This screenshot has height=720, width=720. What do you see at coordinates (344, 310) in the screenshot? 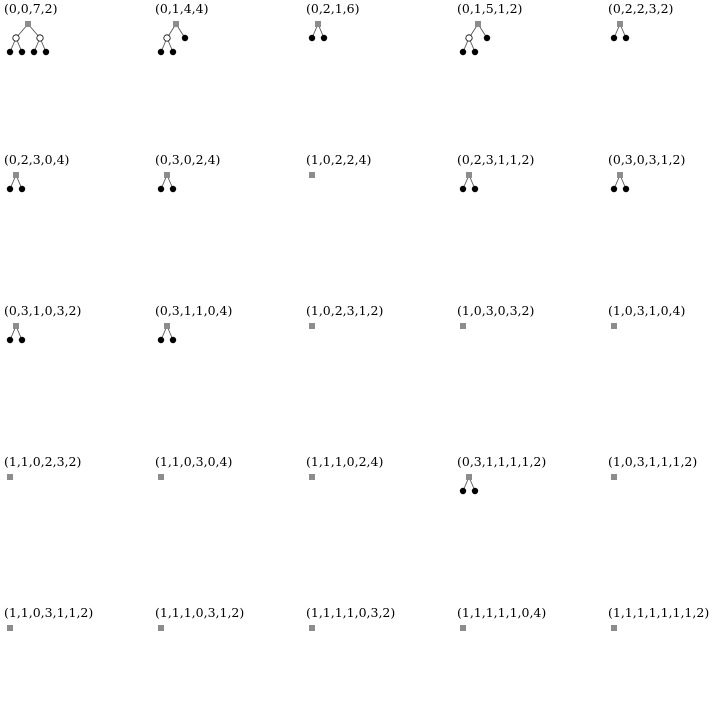
I see `tree-label: (1,0,2,3,1,2)` at bounding box center [344, 310].